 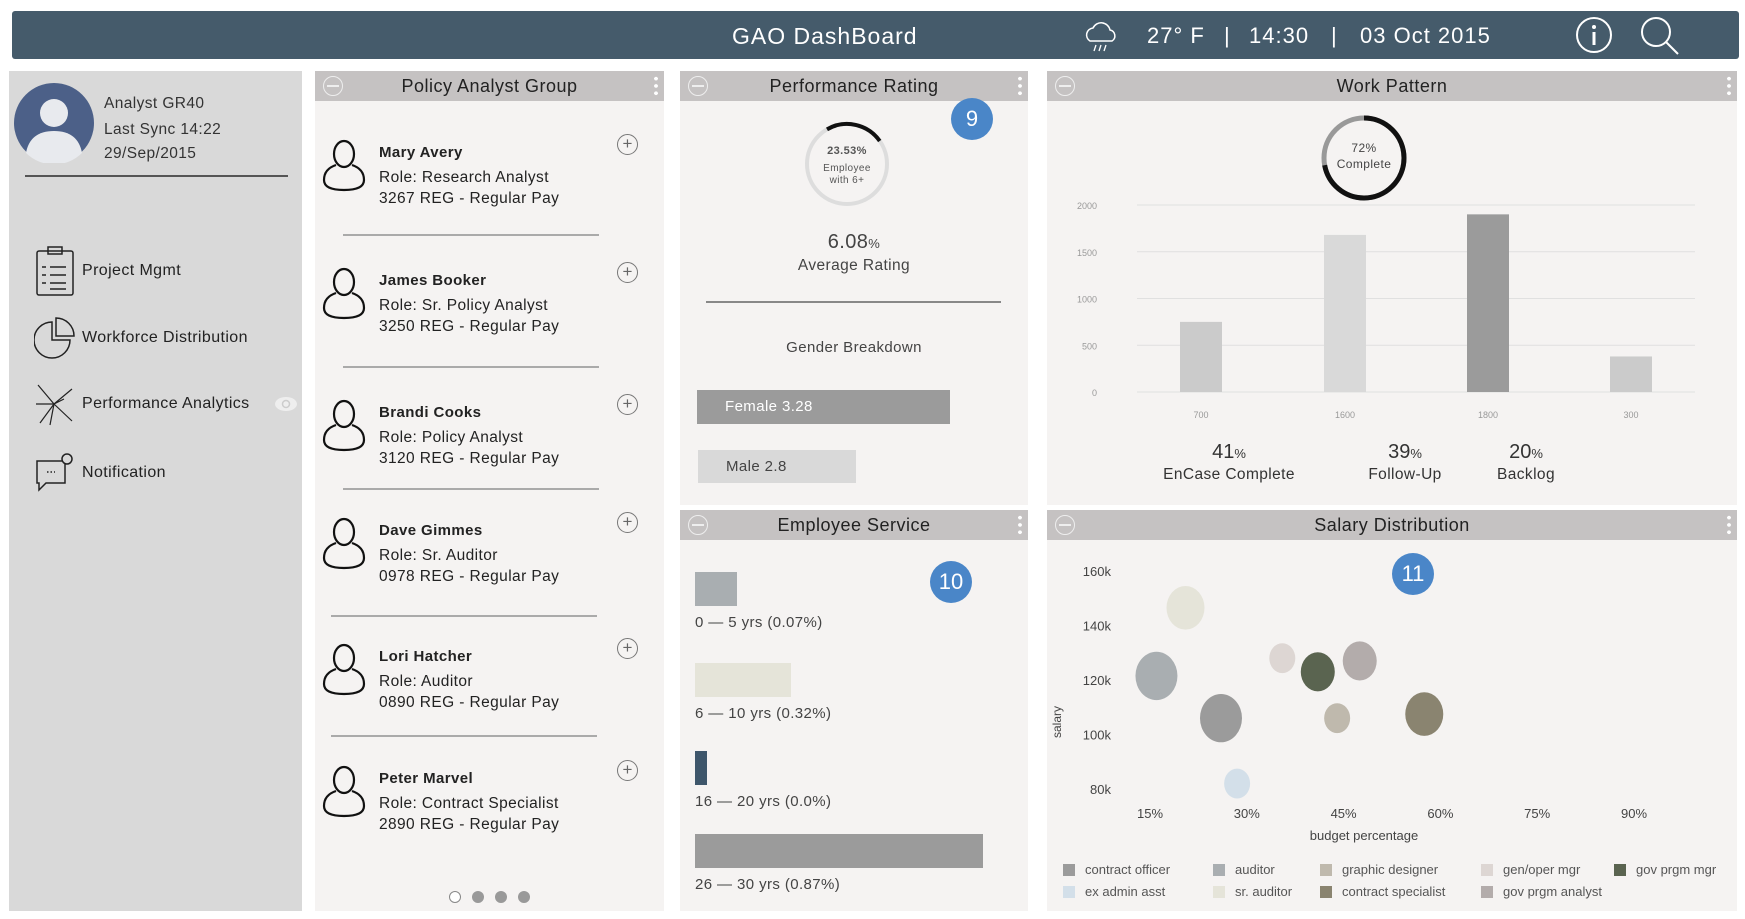 I want to click on x-tick-label: 300, so click(x=1630, y=415).